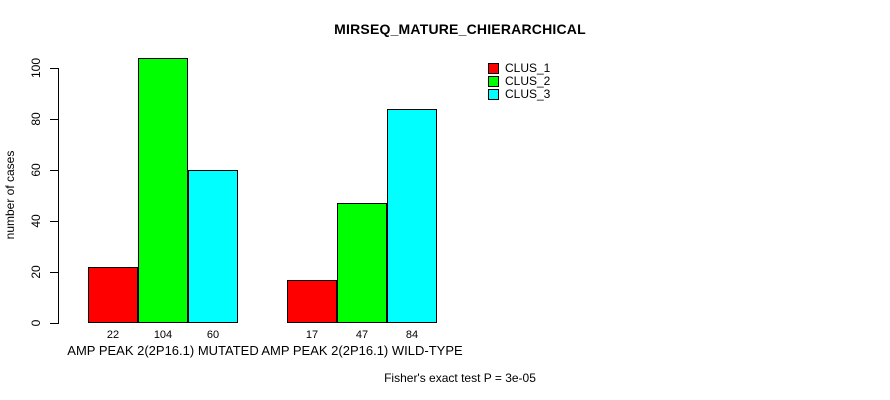 This screenshot has height=400, width=890. What do you see at coordinates (460, 29) in the screenshot?
I see `chart-title: MIRSEQ_MATURE_CHIERARCHICAL` at bounding box center [460, 29].